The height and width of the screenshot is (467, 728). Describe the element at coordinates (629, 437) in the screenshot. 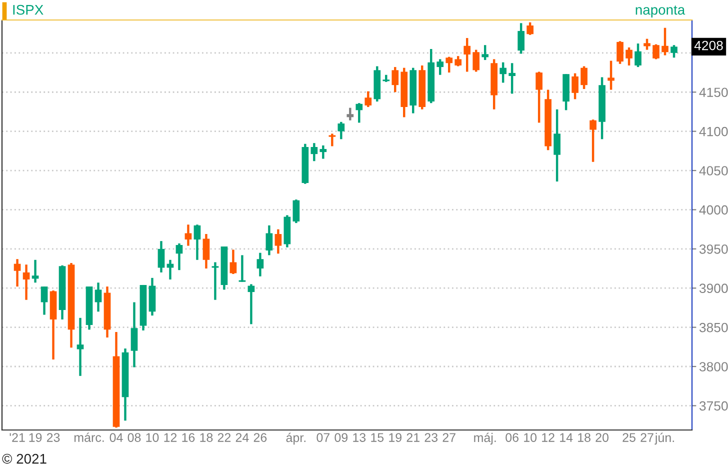

I see `x-tick-label: 25` at that location.